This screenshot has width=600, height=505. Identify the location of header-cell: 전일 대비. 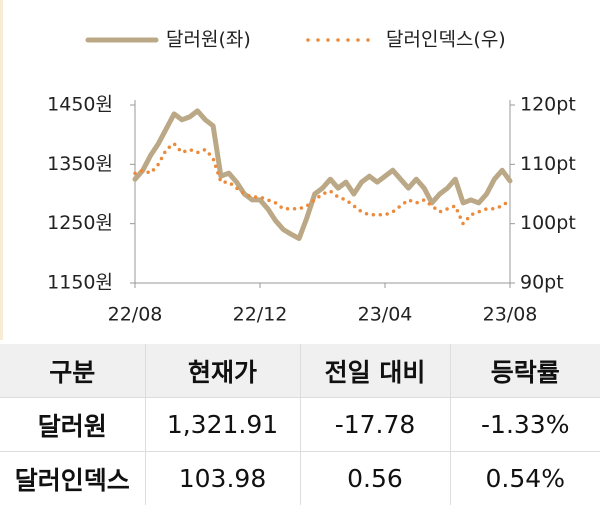
(375, 371).